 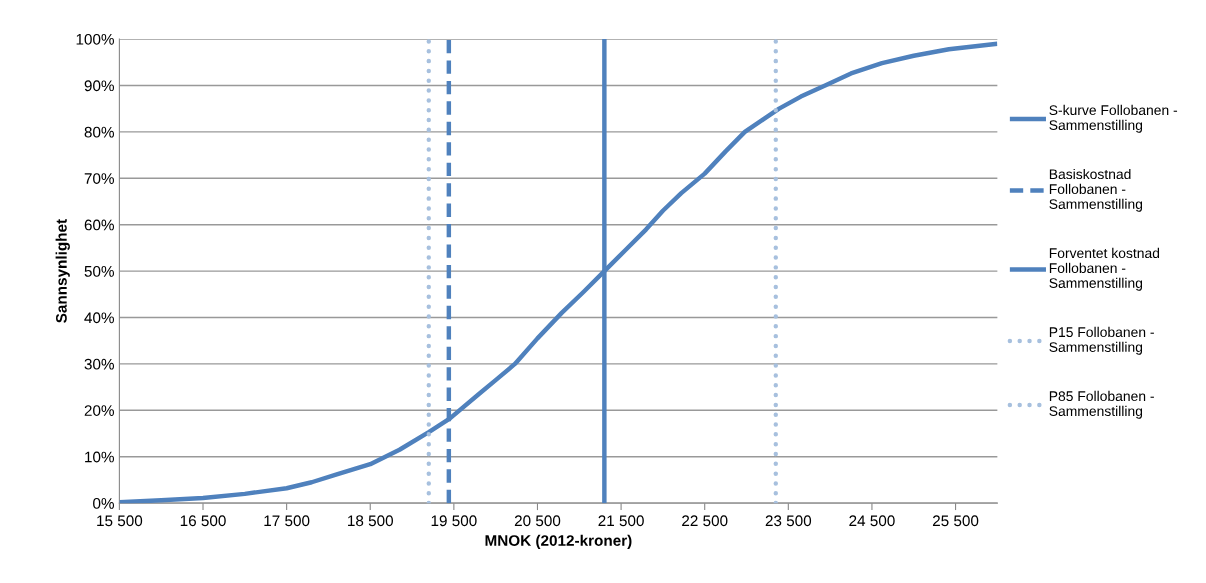 I want to click on y-tick-label: 30%, so click(x=99, y=364).